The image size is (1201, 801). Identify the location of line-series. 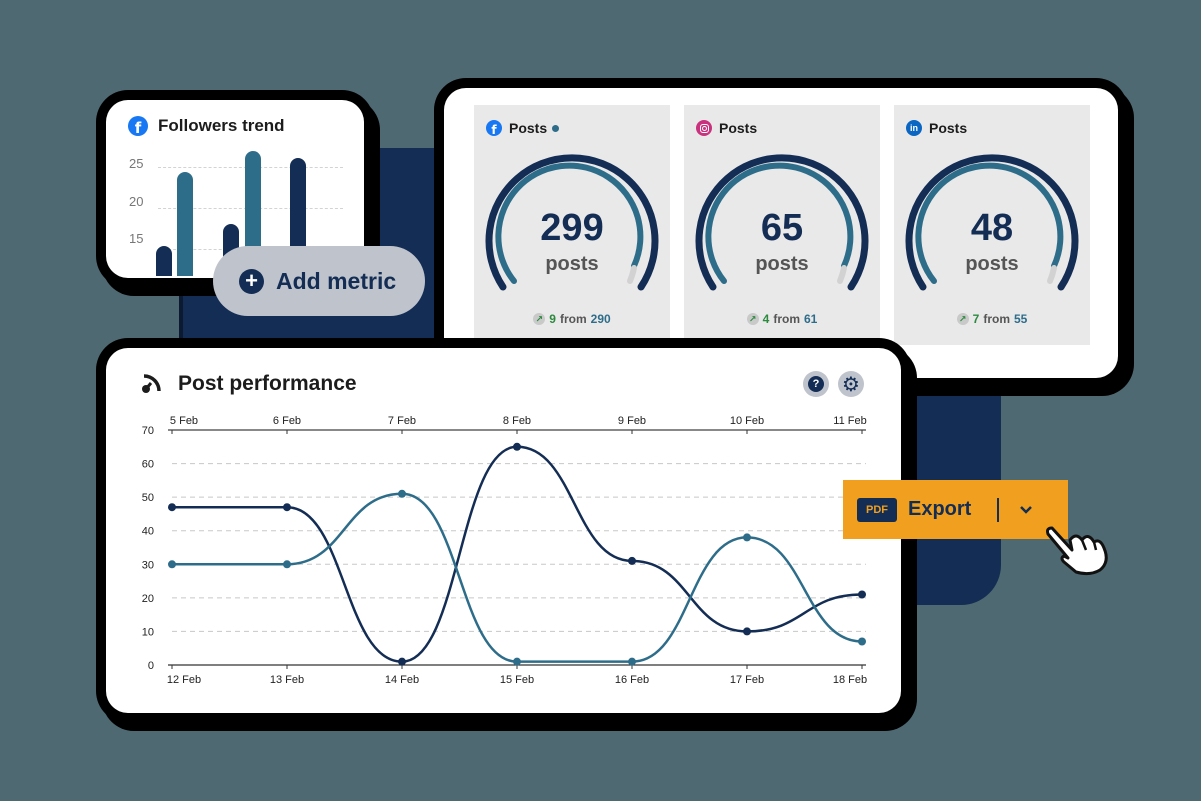
(517, 577).